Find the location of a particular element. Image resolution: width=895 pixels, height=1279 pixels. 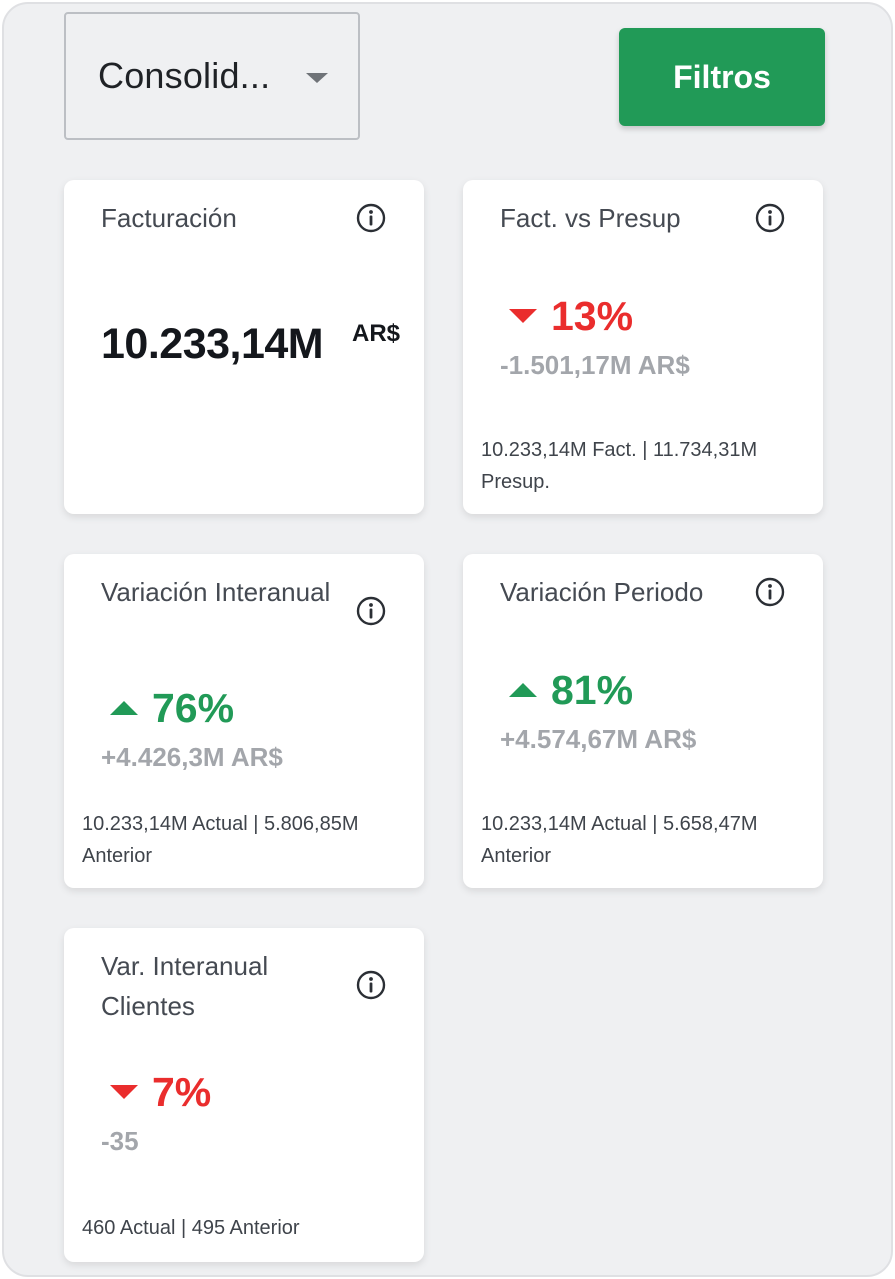

percent-value: 13% is located at coordinates (592, 316).